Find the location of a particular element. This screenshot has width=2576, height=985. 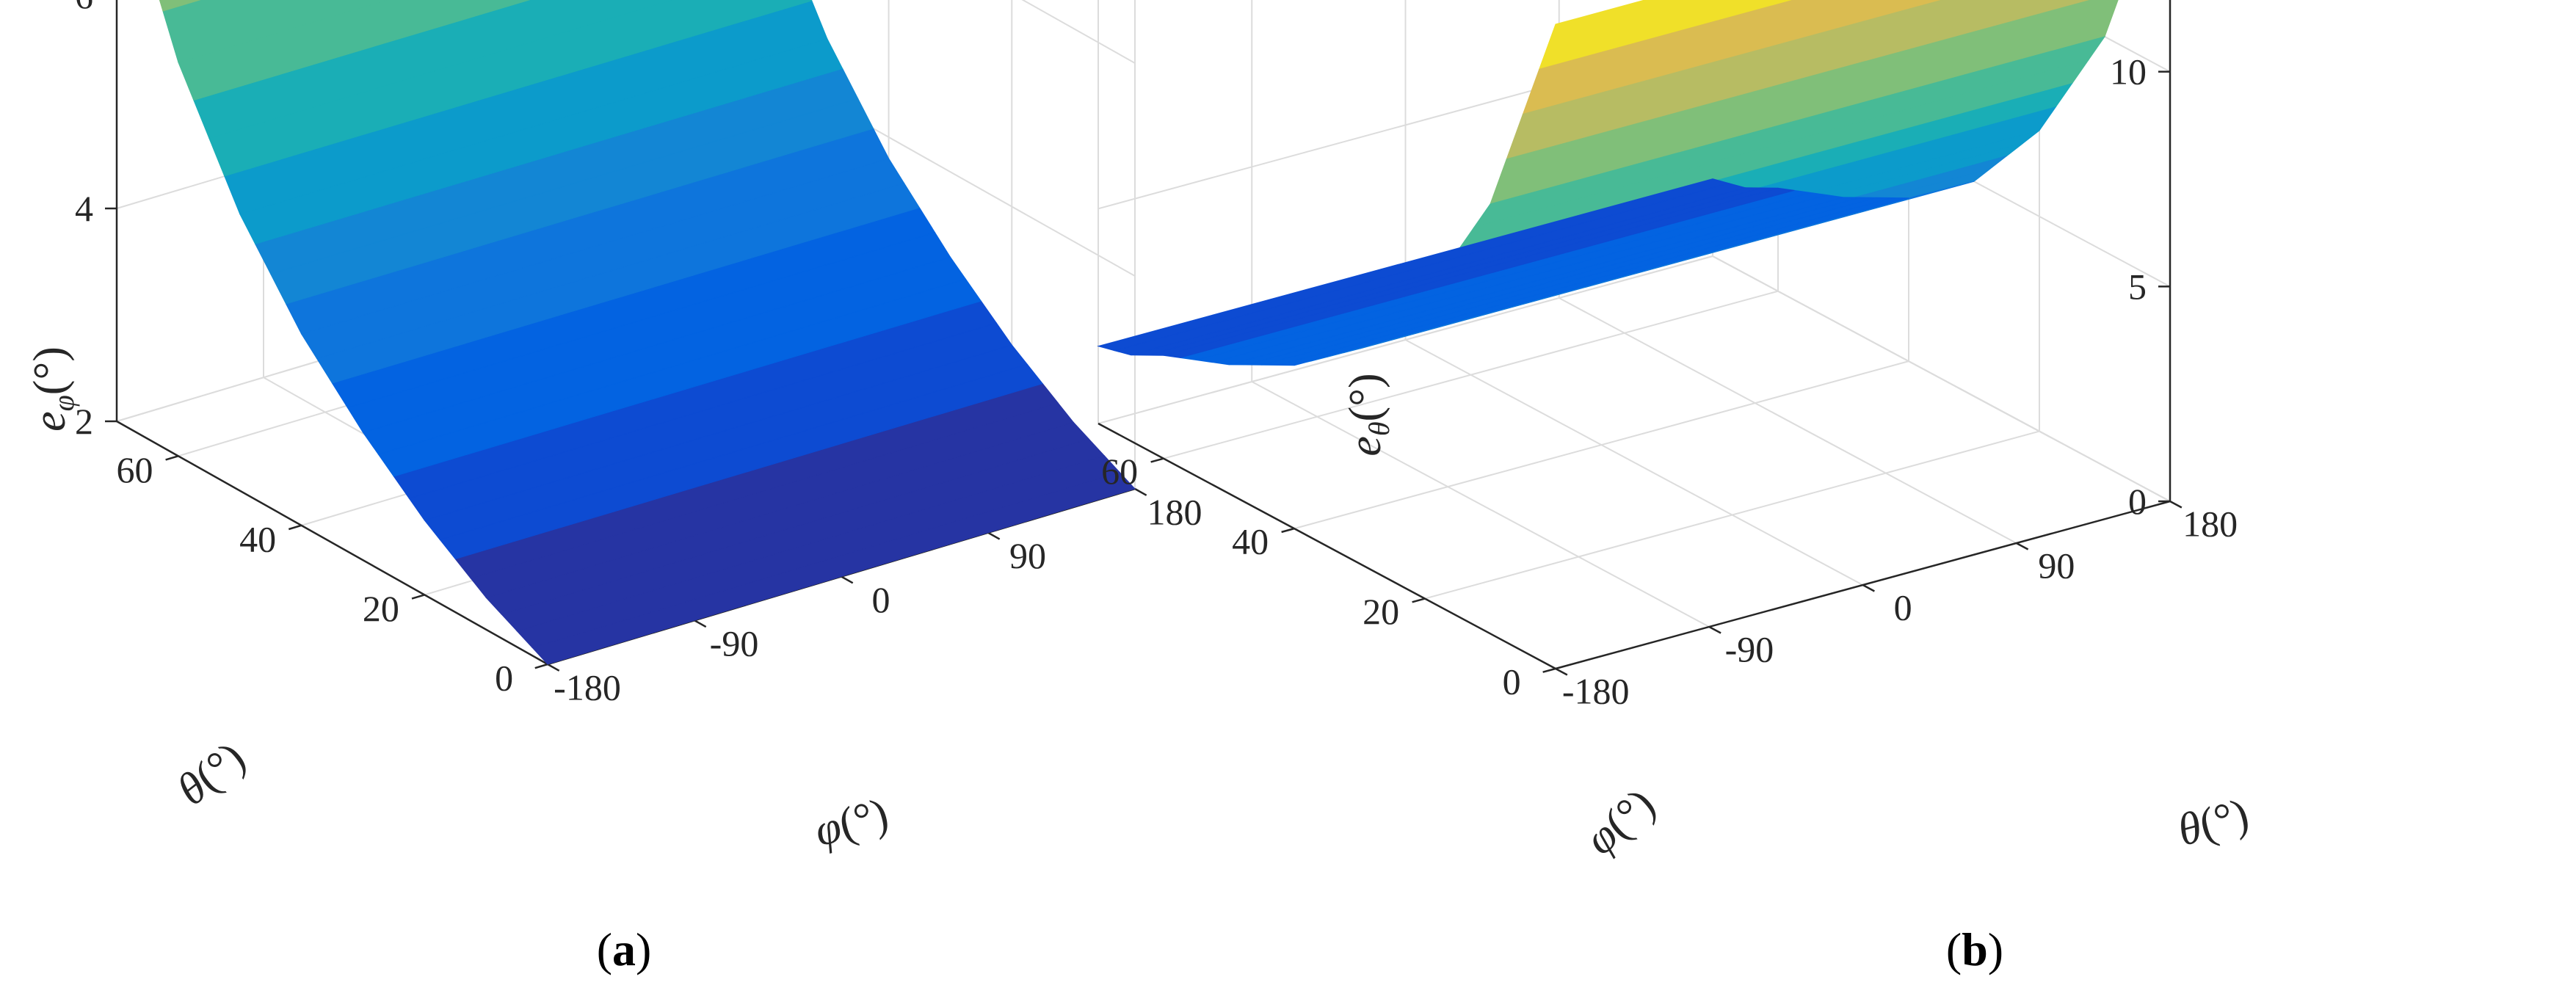

z-axis-title: eθ(°) is located at coordinates (1368, 414).